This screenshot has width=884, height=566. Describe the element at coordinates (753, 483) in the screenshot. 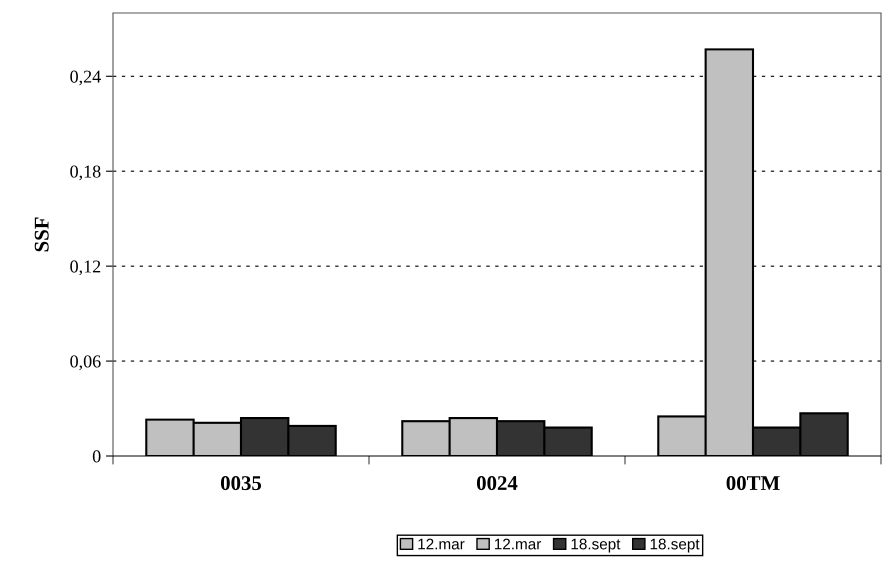

I see `x-tick-label: 00TM` at that location.